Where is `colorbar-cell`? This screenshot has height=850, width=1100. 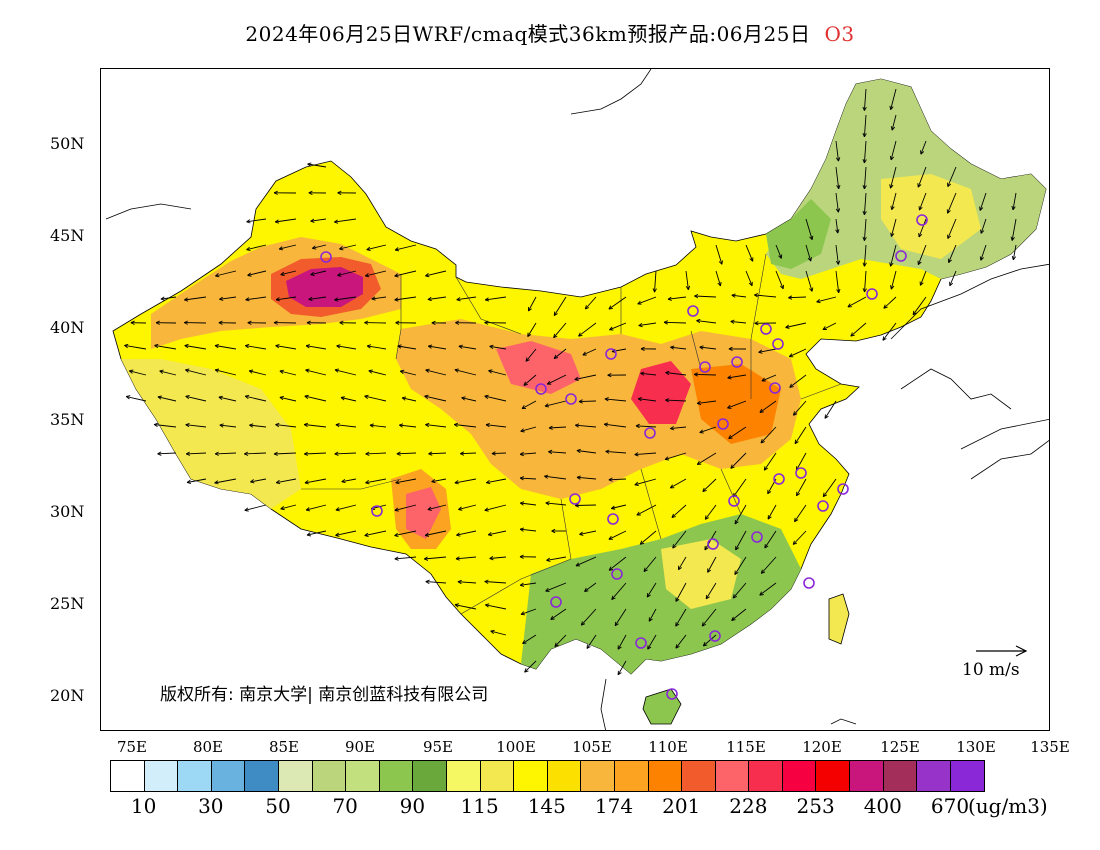 colorbar-cell is located at coordinates (295, 776).